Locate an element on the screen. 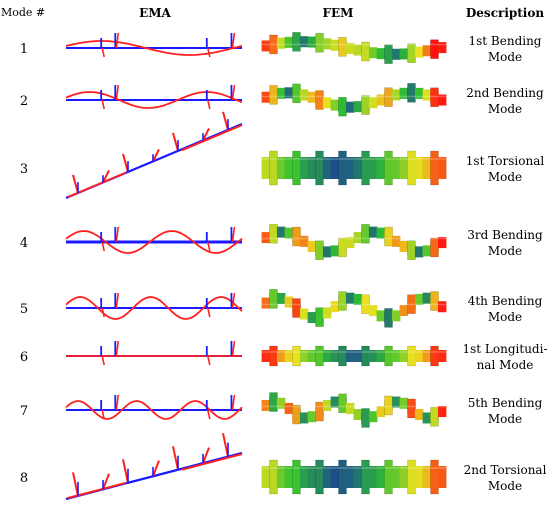 The image size is (550, 510). fem-mode-shape is located at coordinates (354, 48).